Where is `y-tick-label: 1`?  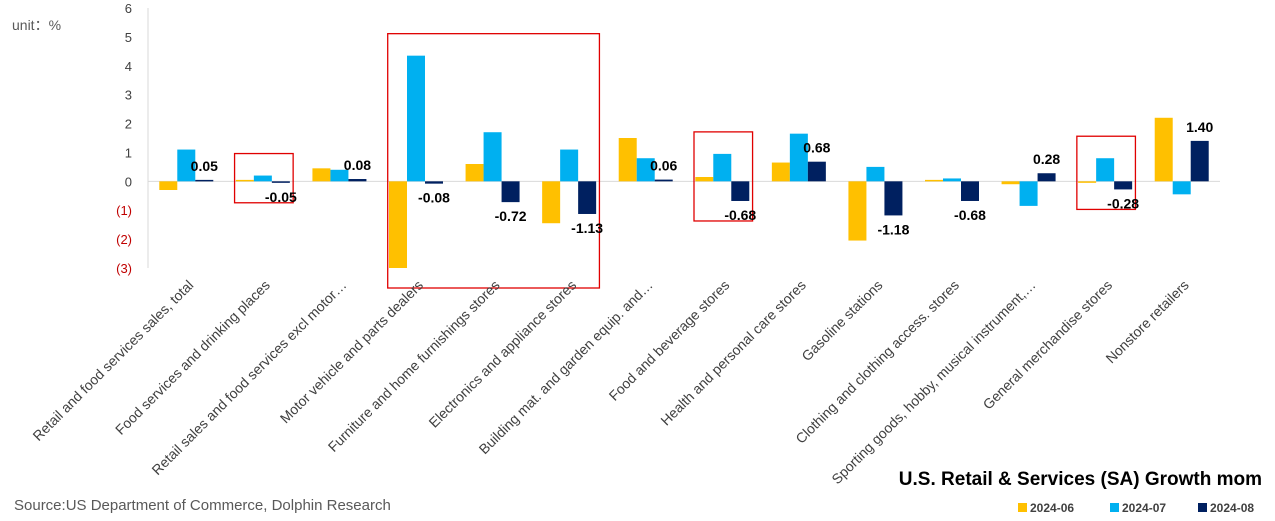 y-tick-label: 1 is located at coordinates (128, 152).